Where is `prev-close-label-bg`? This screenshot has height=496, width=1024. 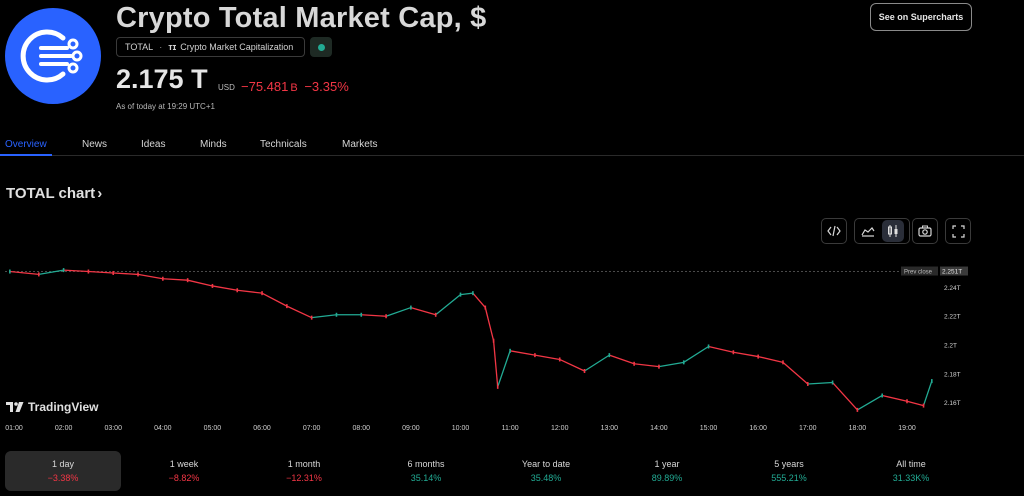
prev-close-label-bg is located at coordinates (919, 271).